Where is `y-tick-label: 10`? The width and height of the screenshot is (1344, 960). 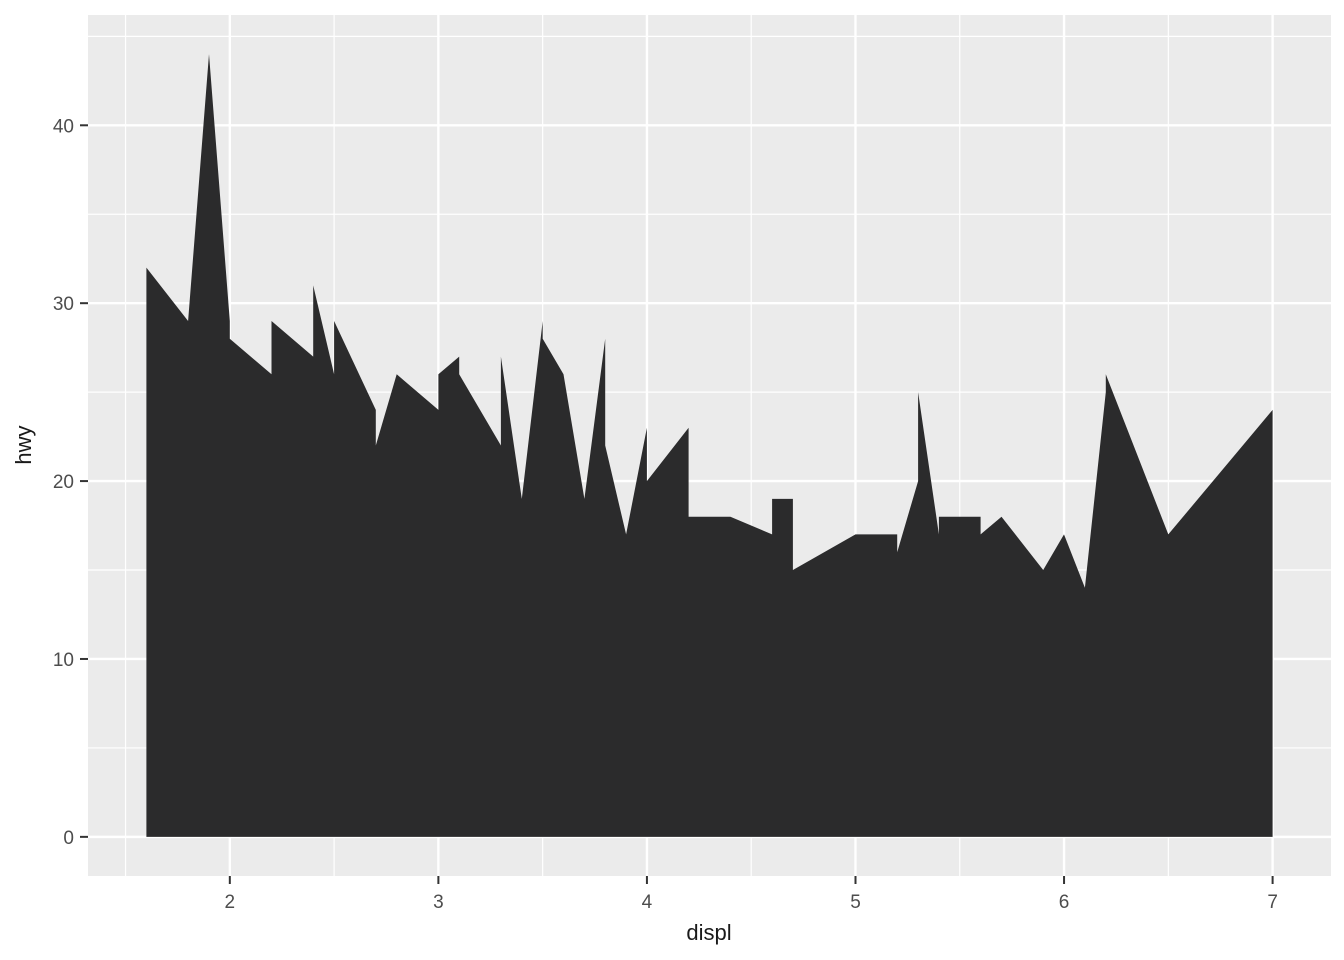
y-tick-label: 10 is located at coordinates (63, 660).